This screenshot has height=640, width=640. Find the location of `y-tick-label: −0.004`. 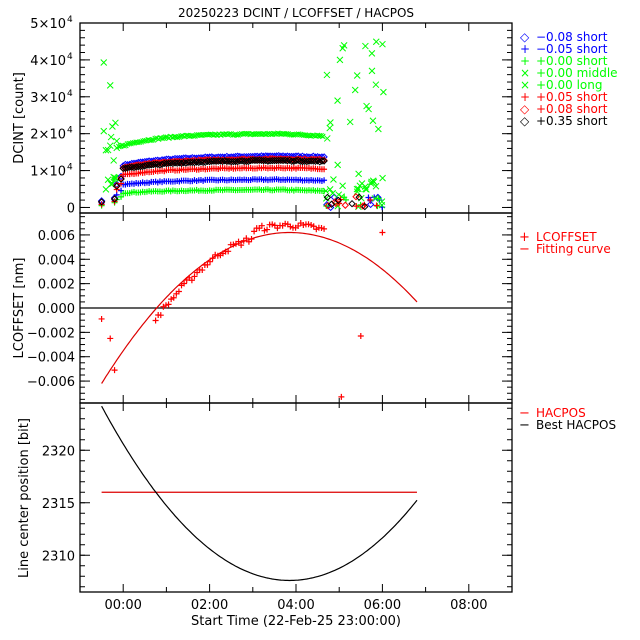

y-tick-label: −0.004 is located at coordinates (51, 358).